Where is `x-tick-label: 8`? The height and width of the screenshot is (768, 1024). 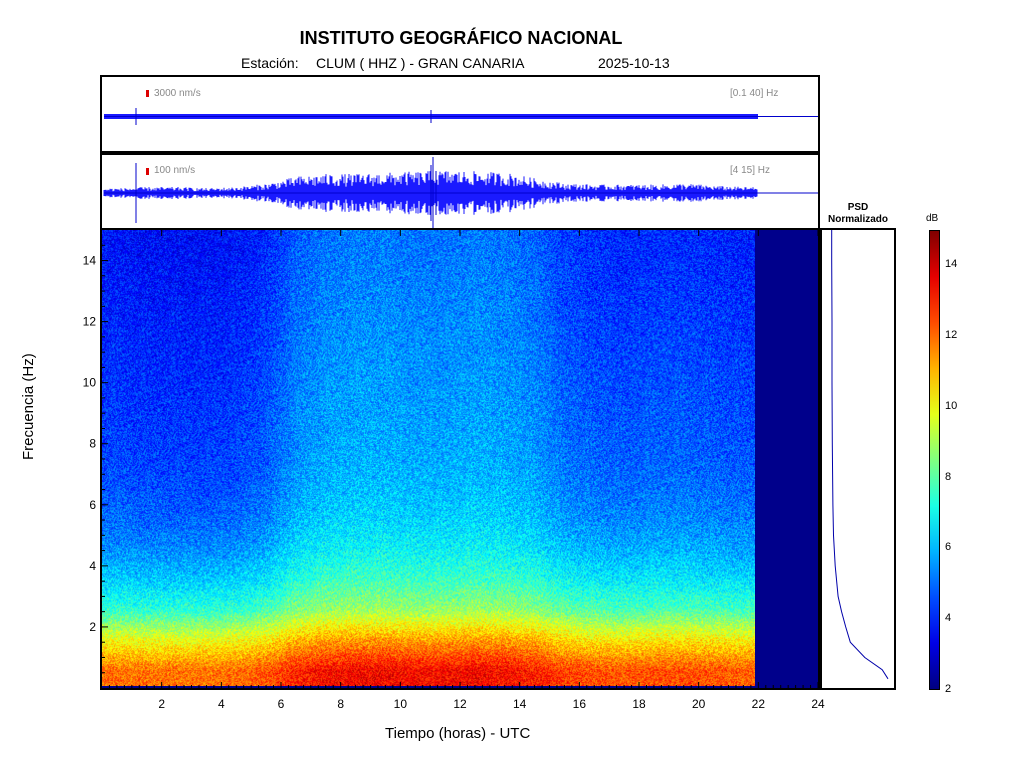 x-tick-label: 8 is located at coordinates (340, 704).